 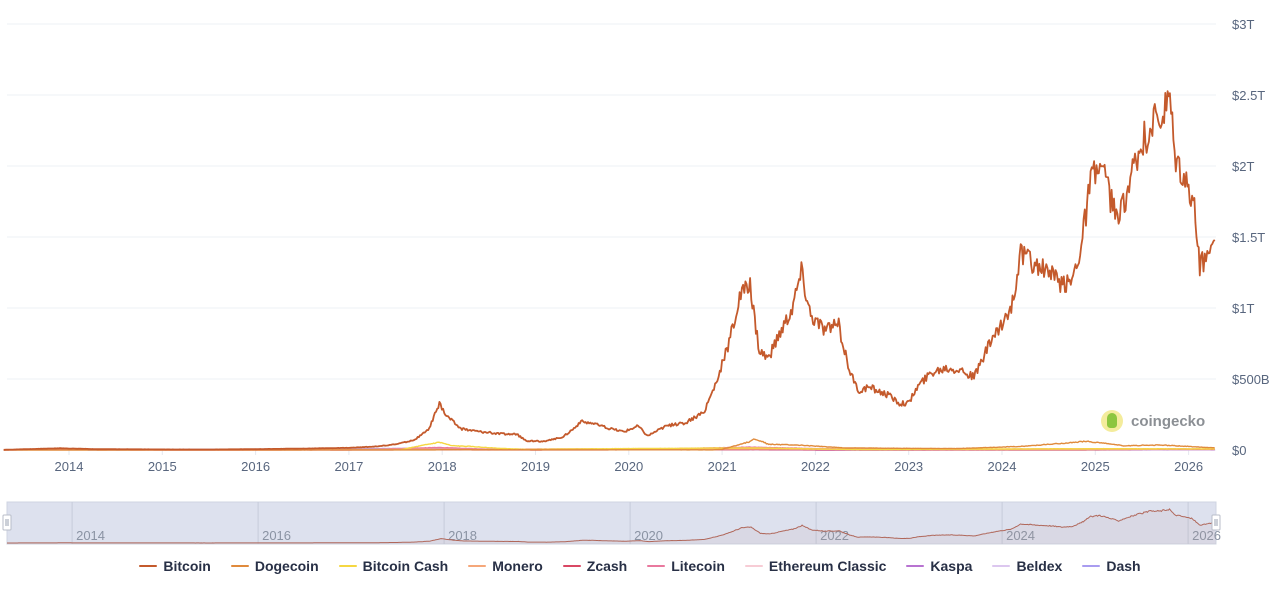 I want to click on legend-item-dogecoin: Dogecoin, so click(x=274, y=566).